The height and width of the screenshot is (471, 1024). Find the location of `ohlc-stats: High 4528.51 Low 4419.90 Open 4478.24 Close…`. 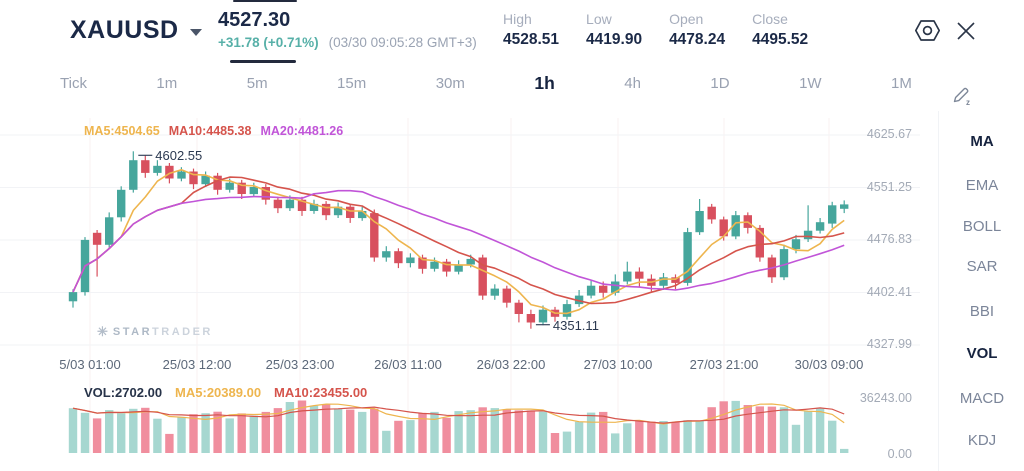

ohlc-stats: High 4528.51 Low 4419.90 Open 4478.24 Close… is located at coordinates (655, 30).